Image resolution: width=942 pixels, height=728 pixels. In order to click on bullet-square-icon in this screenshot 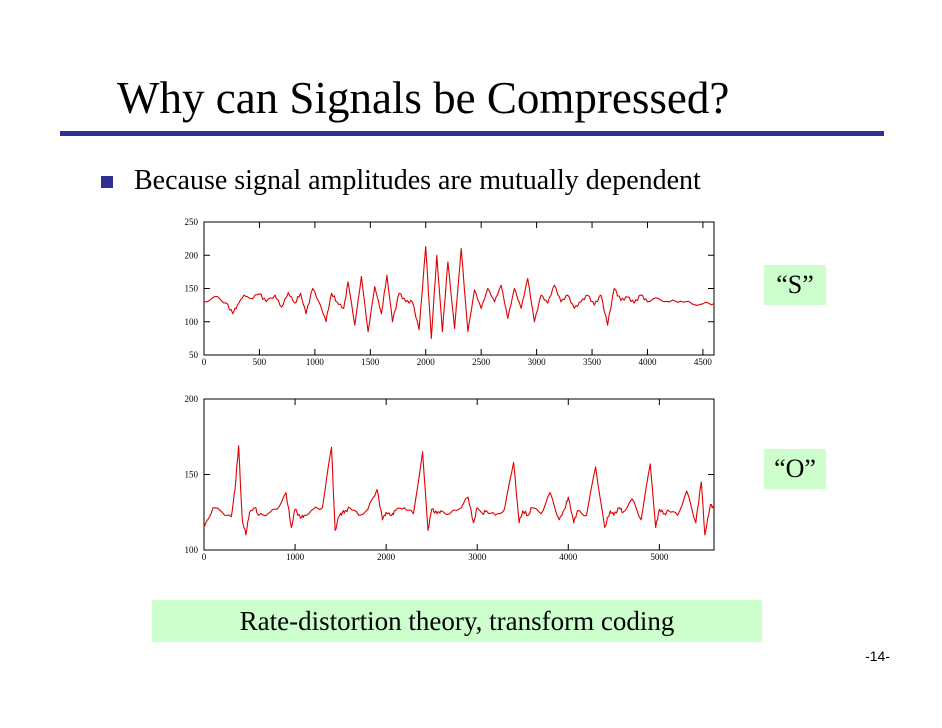, I will do `click(107, 182)`.